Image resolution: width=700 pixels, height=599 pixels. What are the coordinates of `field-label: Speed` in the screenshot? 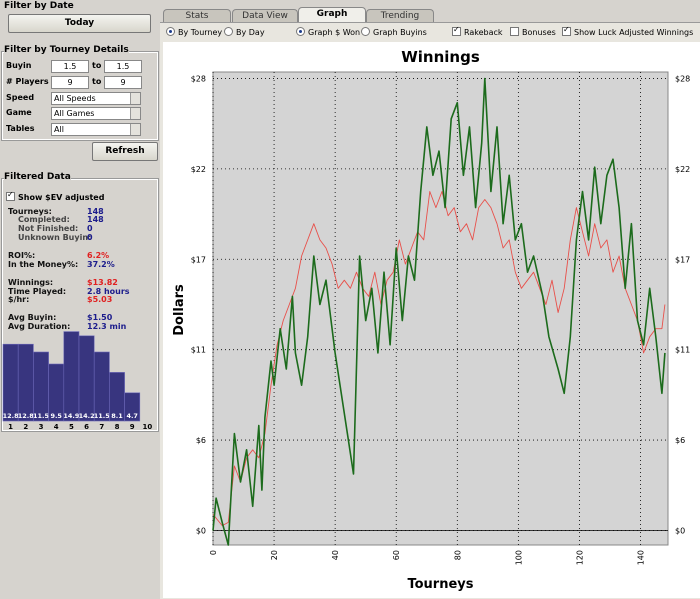 It's located at (20, 97).